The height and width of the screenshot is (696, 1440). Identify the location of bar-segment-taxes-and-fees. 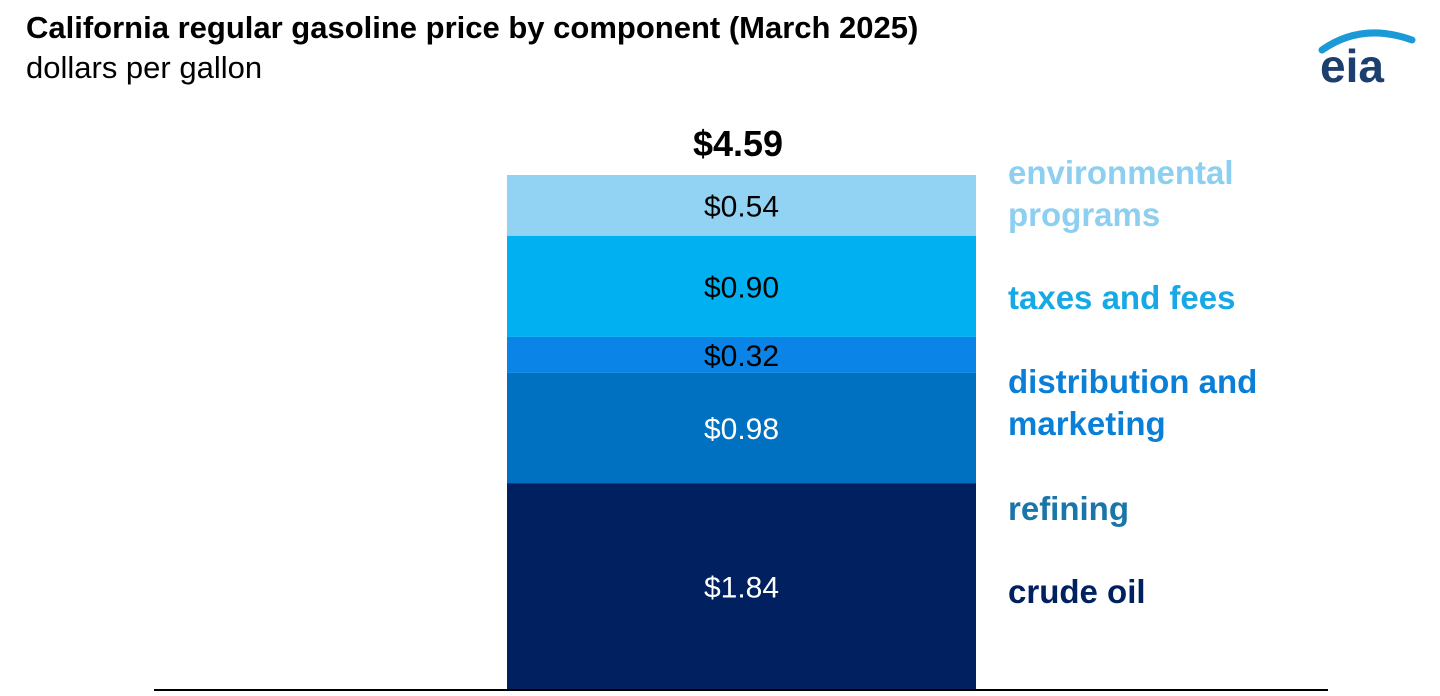
(741, 286).